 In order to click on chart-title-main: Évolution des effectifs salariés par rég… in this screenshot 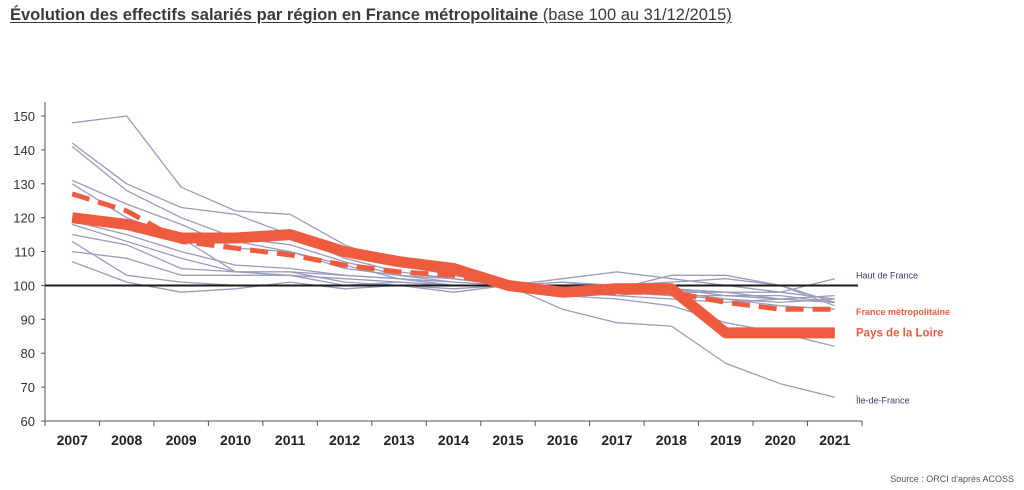, I will do `click(274, 15)`.